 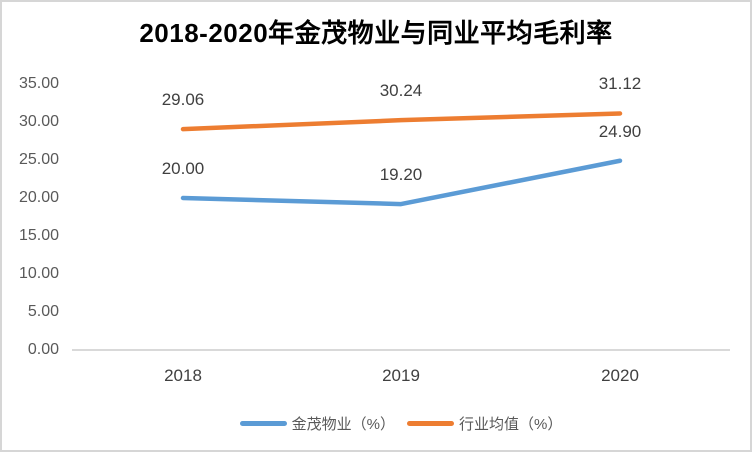 What do you see at coordinates (376, 33) in the screenshot?
I see `chart-title: 2018-2020年金茂物业与同业平均毛利率` at bounding box center [376, 33].